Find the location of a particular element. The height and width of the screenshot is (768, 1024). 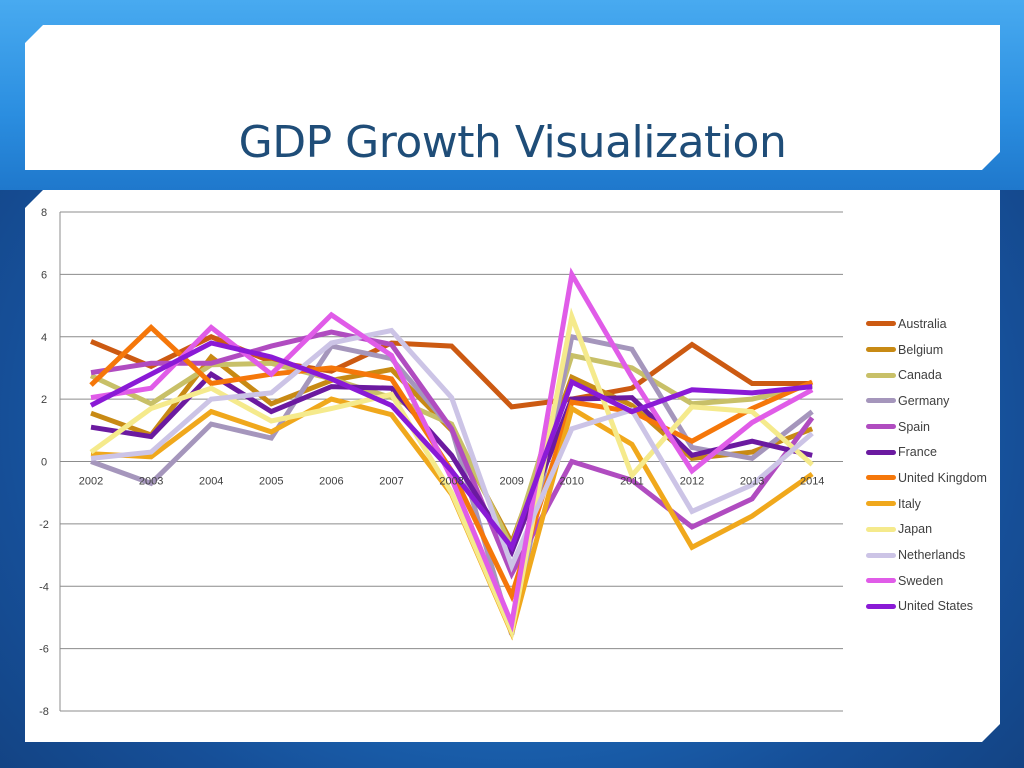

legend-label: Germany is located at coordinates (924, 400).